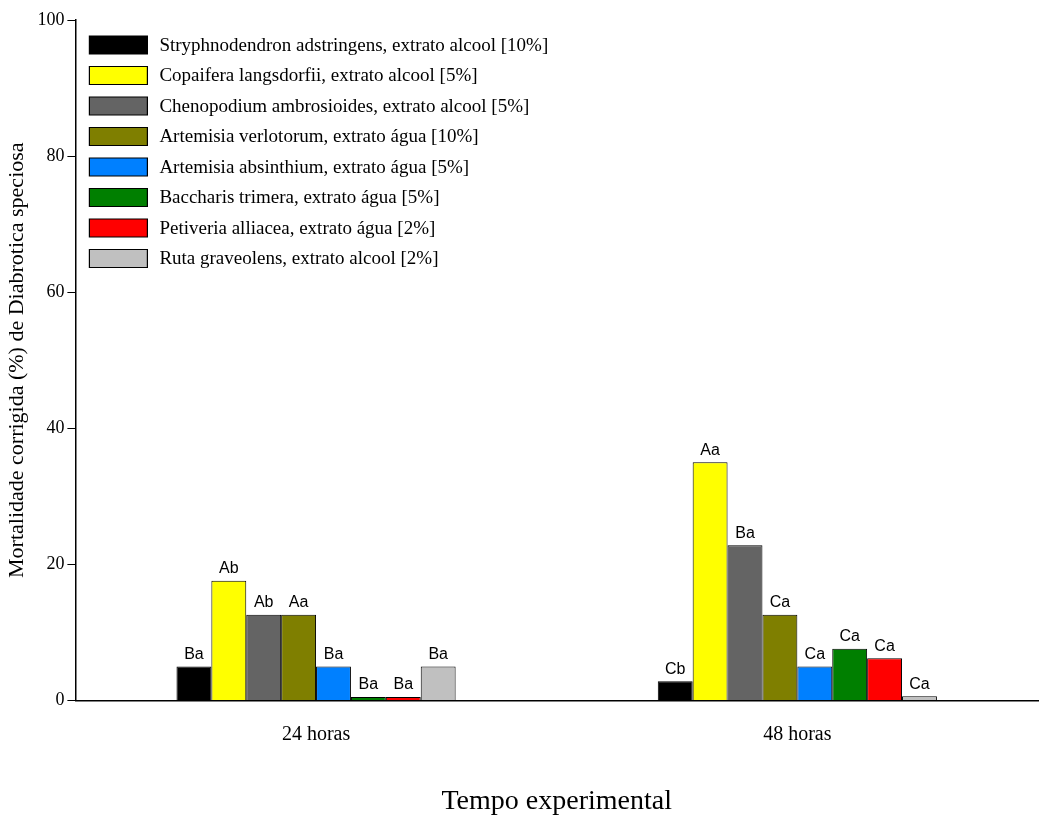 This screenshot has height=832, width=1048. I want to click on legend-label: Petiveria alliacea, extrato água [2%], so click(297, 227).